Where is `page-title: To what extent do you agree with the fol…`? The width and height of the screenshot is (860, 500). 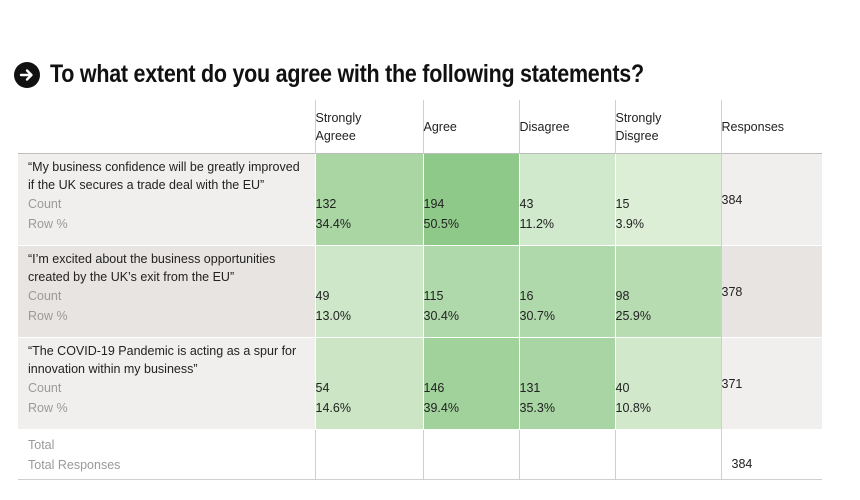
page-title: To what extent do you agree with the fol… is located at coordinates (347, 74).